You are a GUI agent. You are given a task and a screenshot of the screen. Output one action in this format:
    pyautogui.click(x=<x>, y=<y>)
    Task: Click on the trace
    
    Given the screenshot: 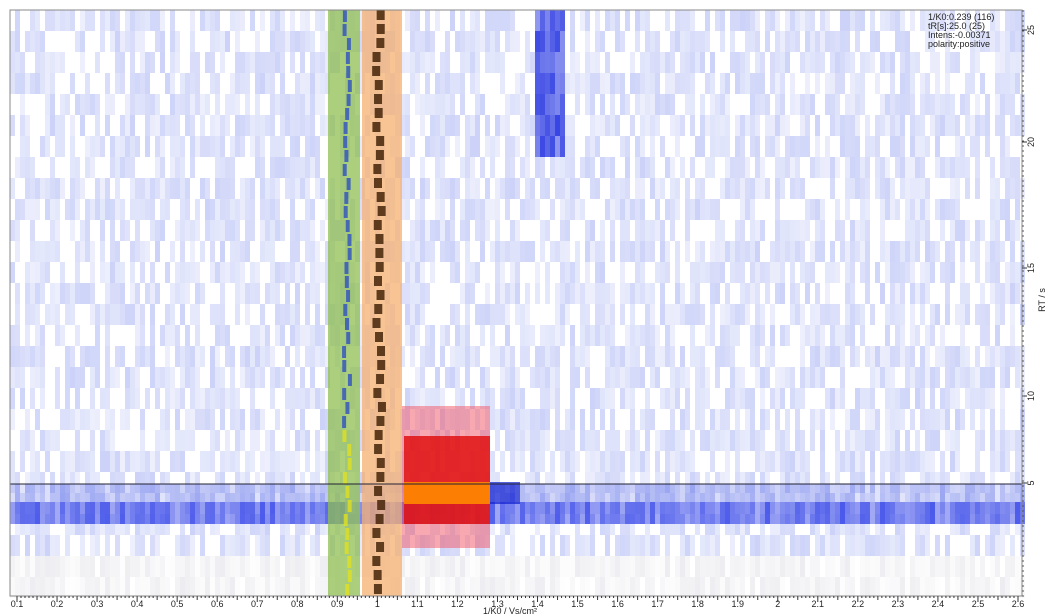 What is the action you would take?
    pyautogui.click(x=380, y=295)
    